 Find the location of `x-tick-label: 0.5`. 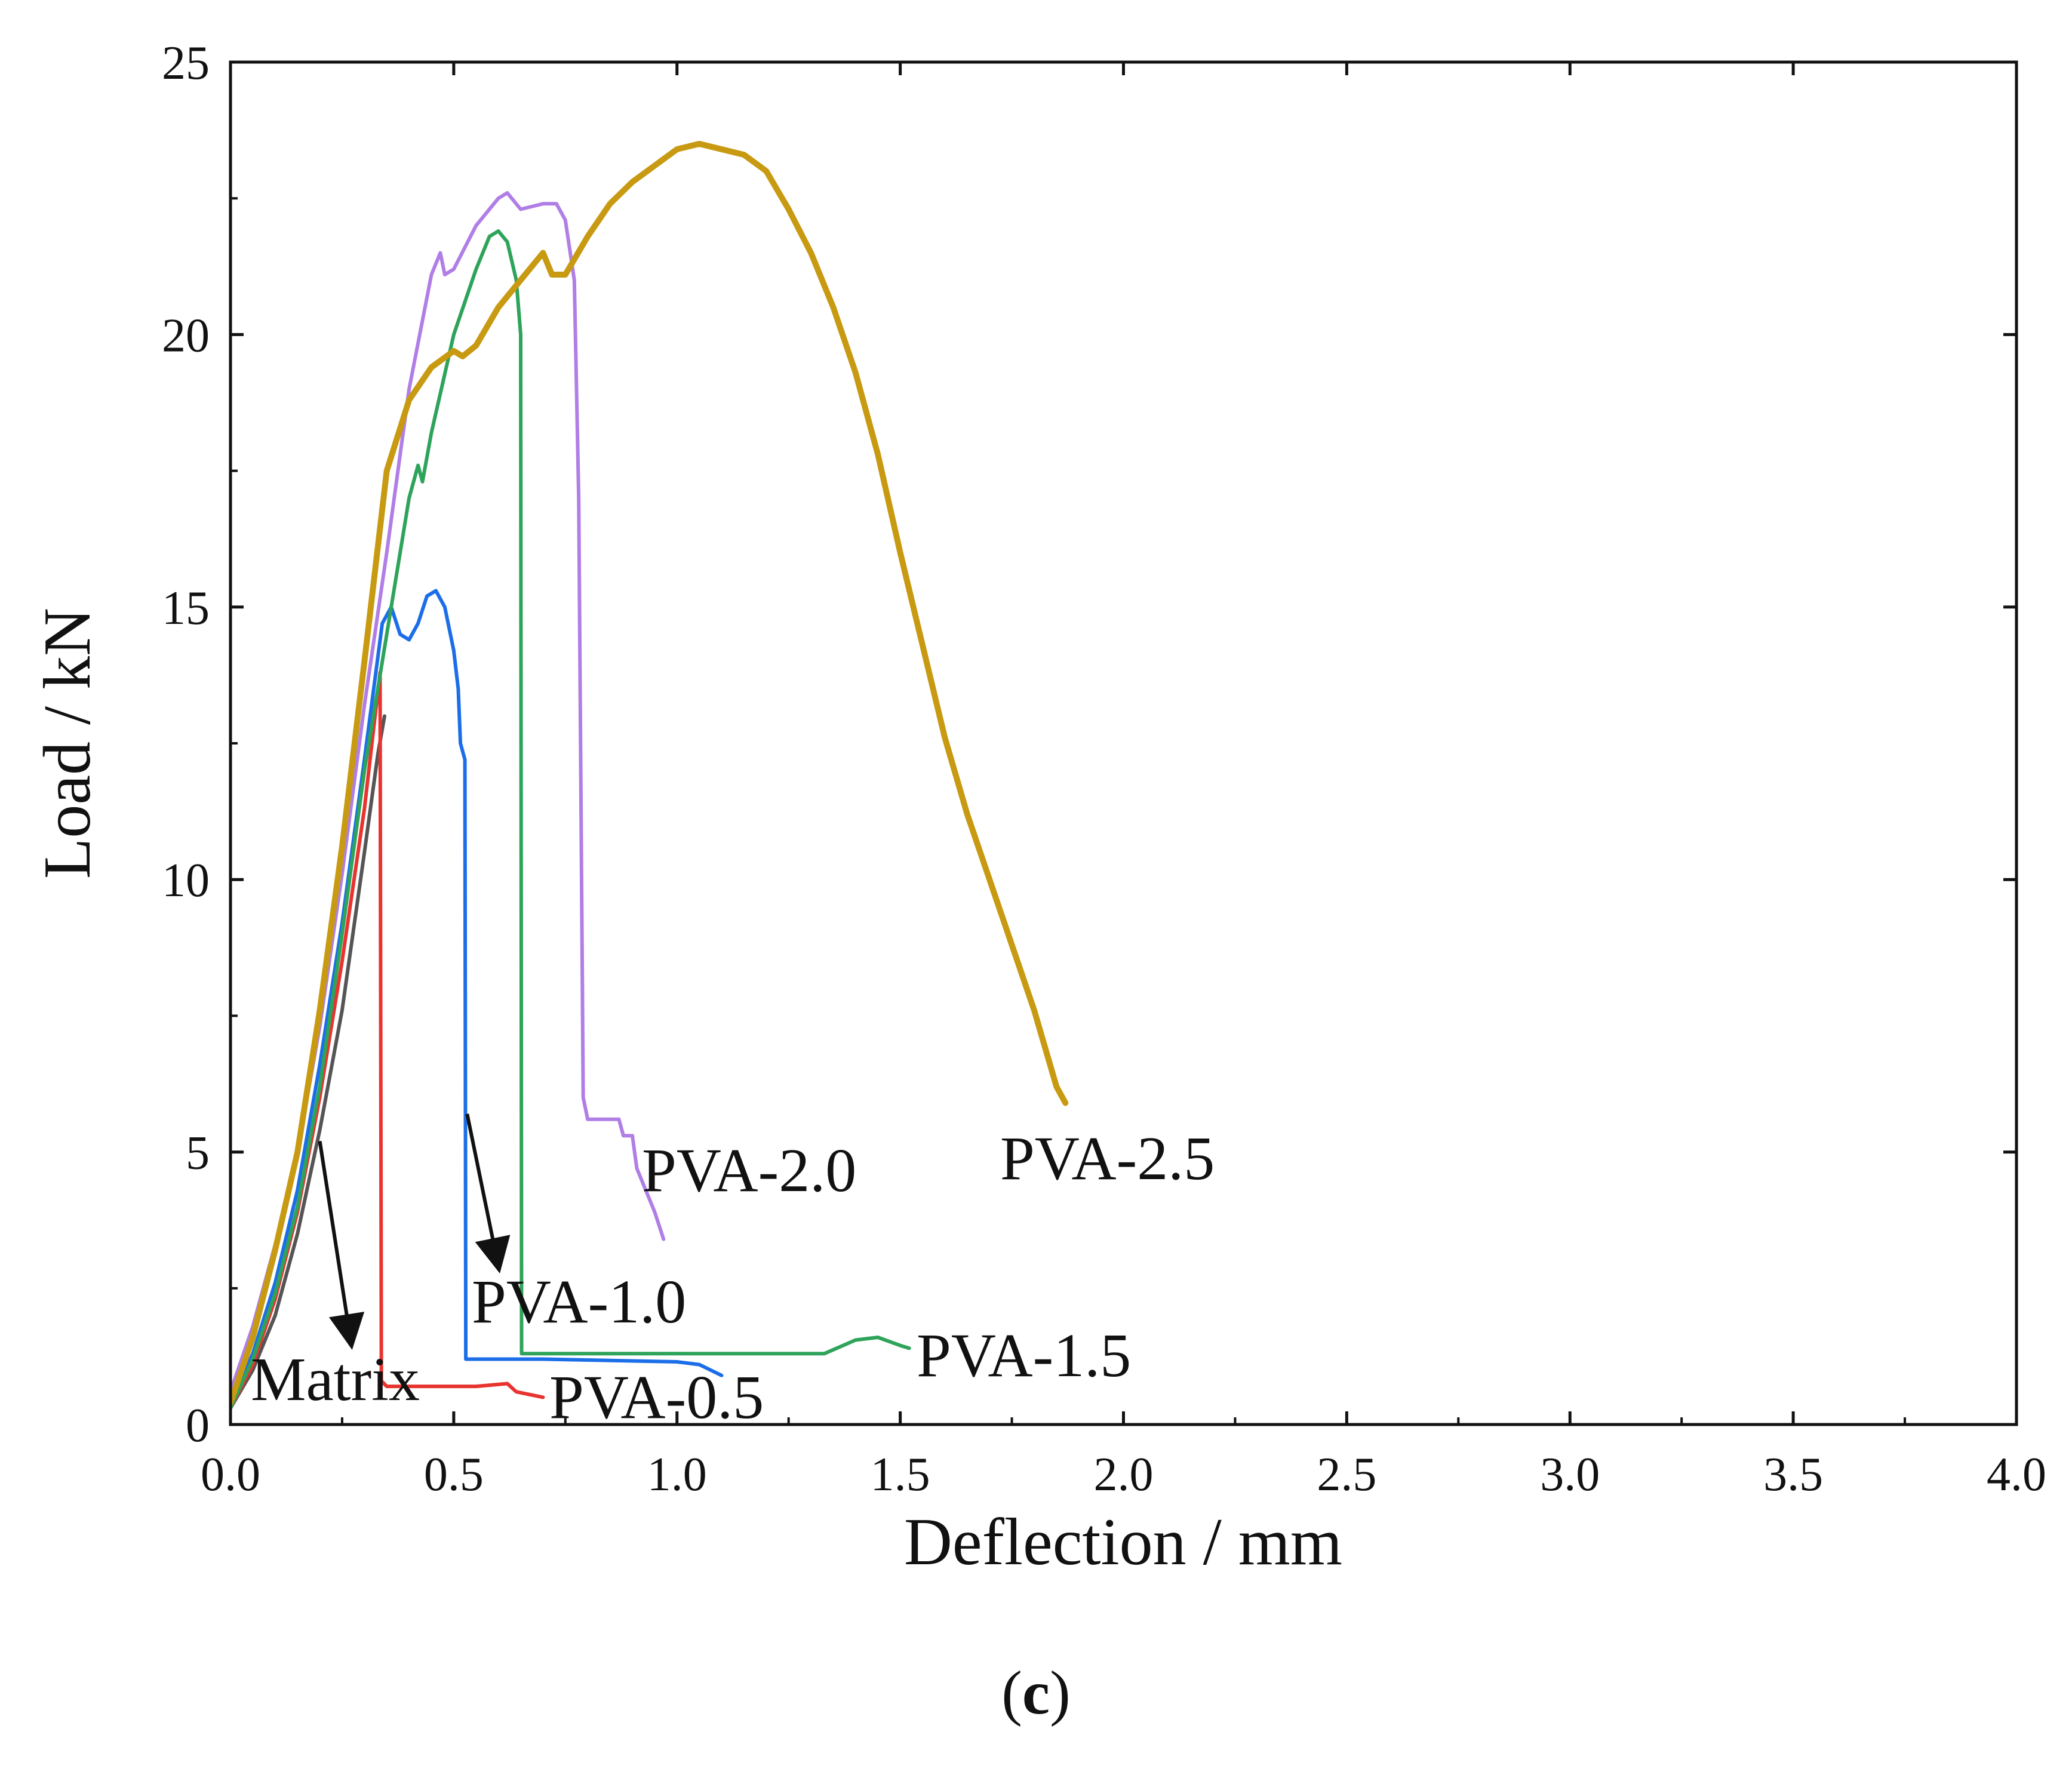

x-tick-label: 0.5 is located at coordinates (454, 1474).